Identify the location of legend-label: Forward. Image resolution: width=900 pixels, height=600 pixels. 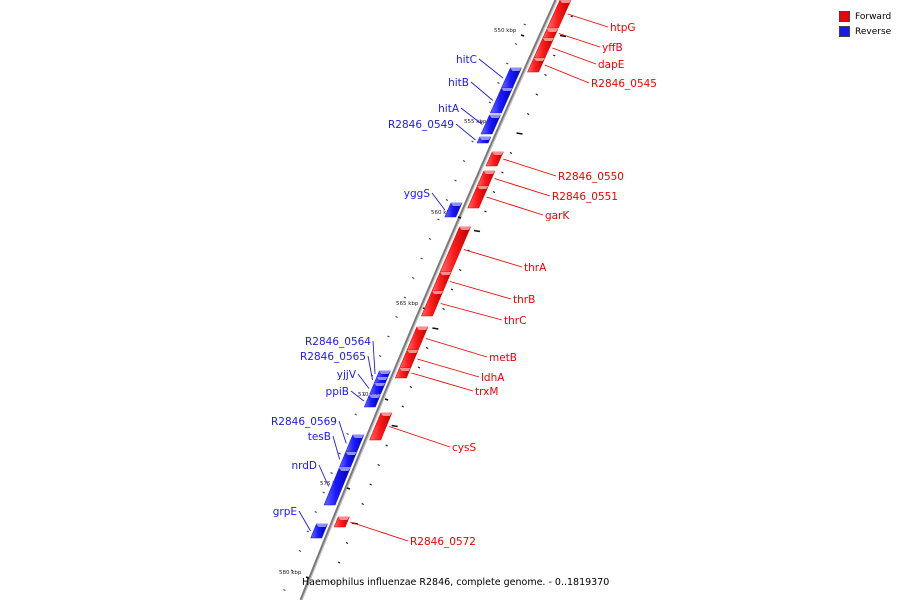
(873, 16).